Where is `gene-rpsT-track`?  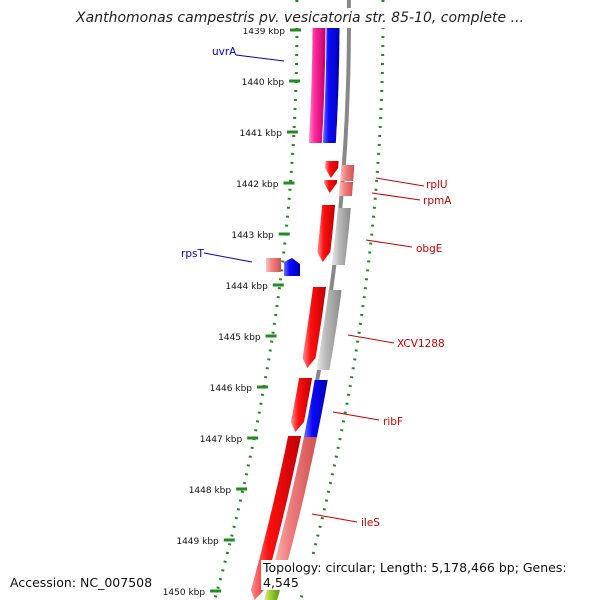
gene-rpsT-track is located at coordinates (273, 265).